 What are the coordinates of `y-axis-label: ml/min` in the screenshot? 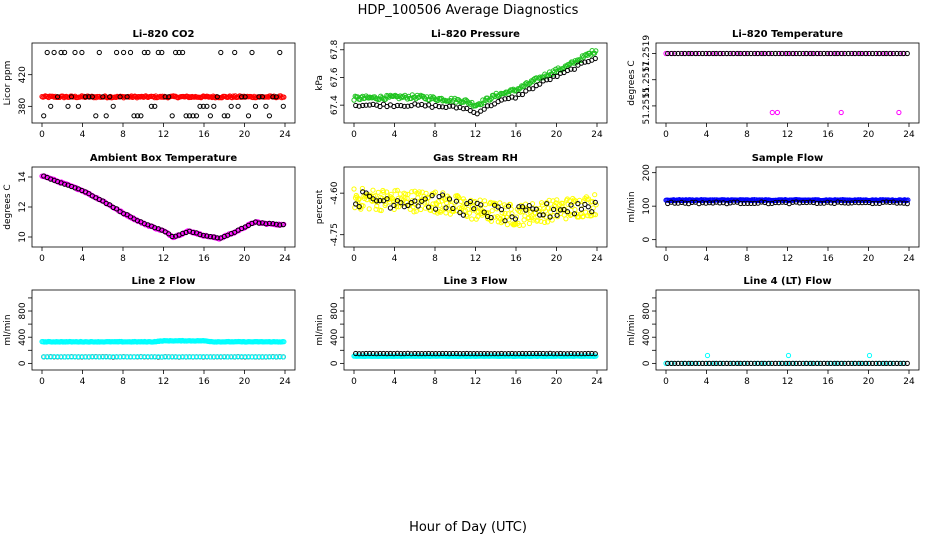 It's located at (632, 329).